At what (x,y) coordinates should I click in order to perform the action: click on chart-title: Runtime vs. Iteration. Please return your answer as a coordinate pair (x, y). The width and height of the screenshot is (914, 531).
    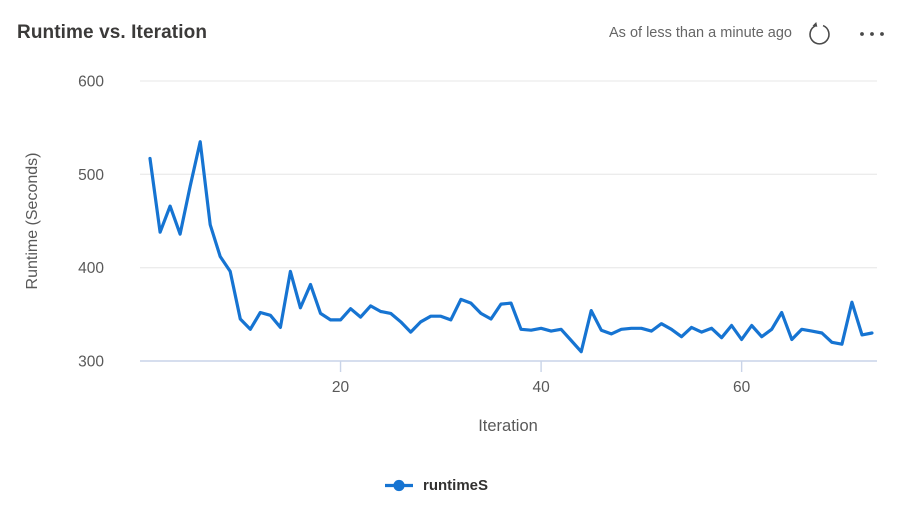
    Looking at the image, I should click on (112, 32).